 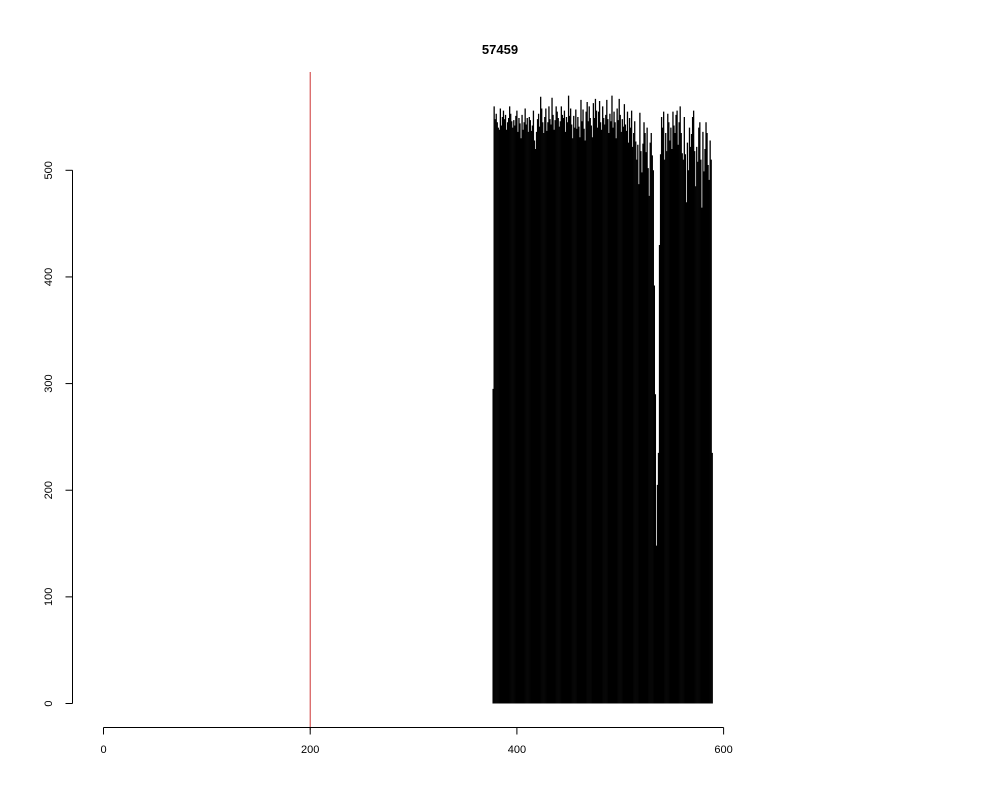 I want to click on x-tick-label: 600, so click(x=723, y=750).